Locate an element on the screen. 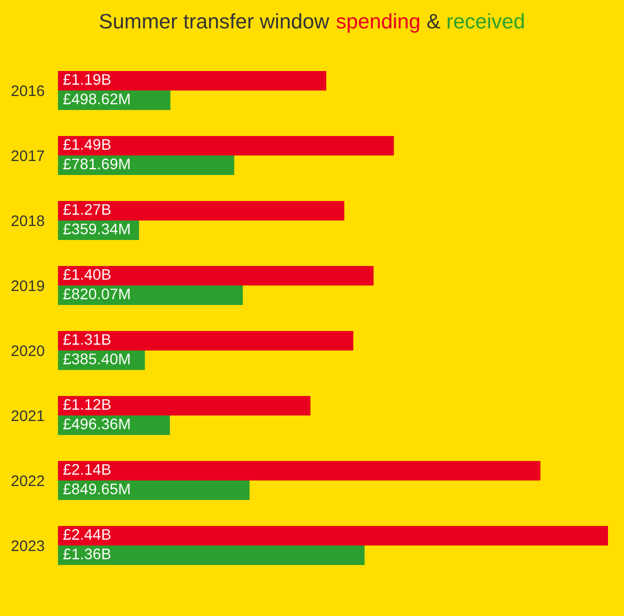 This screenshot has height=616, width=624. text: received is located at coordinates (486, 21).